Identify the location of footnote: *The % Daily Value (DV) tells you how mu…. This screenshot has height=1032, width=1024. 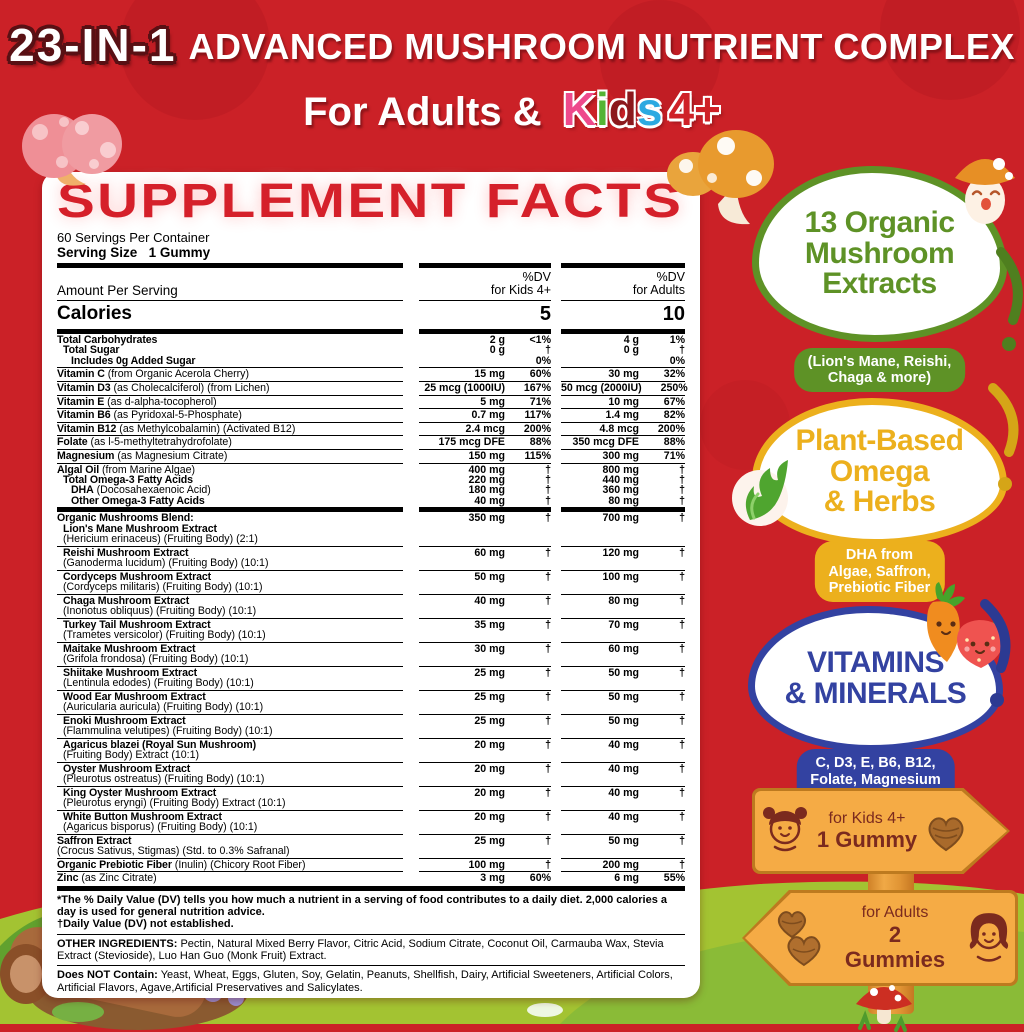
(371, 909).